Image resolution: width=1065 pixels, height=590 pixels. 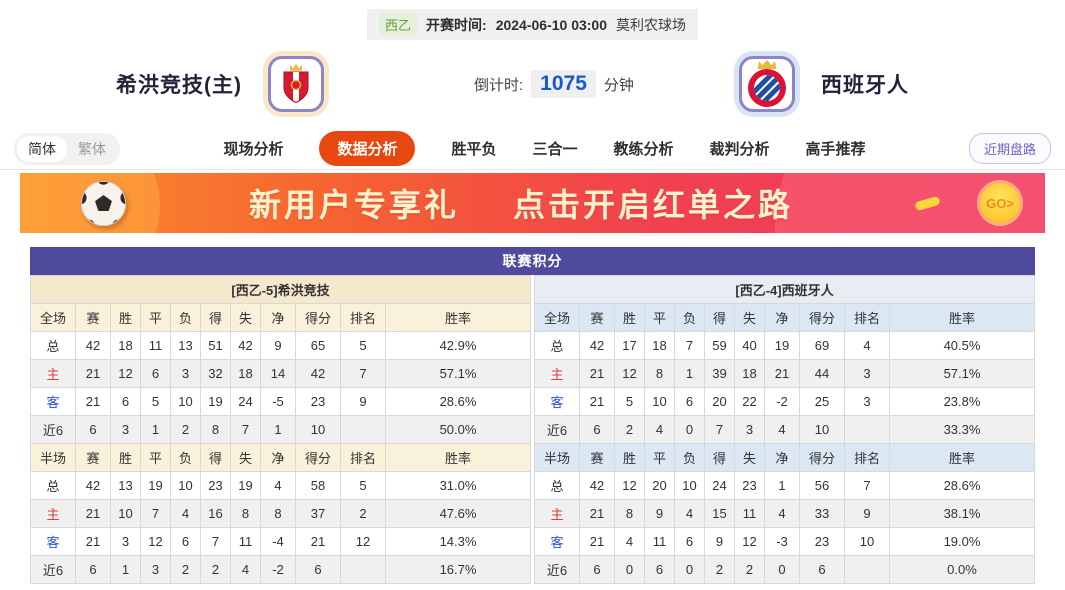 I want to click on kickoff-label: 开赛时间:, so click(x=456, y=24).